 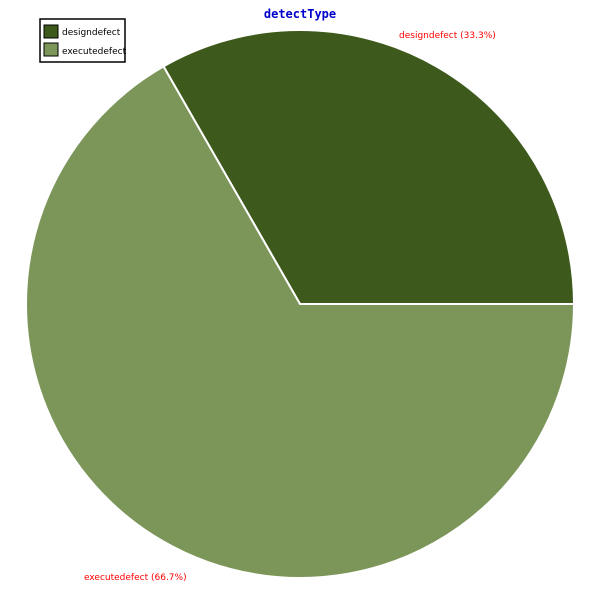 What do you see at coordinates (51, 31) in the screenshot?
I see `legend-swatch-designdefect` at bounding box center [51, 31].